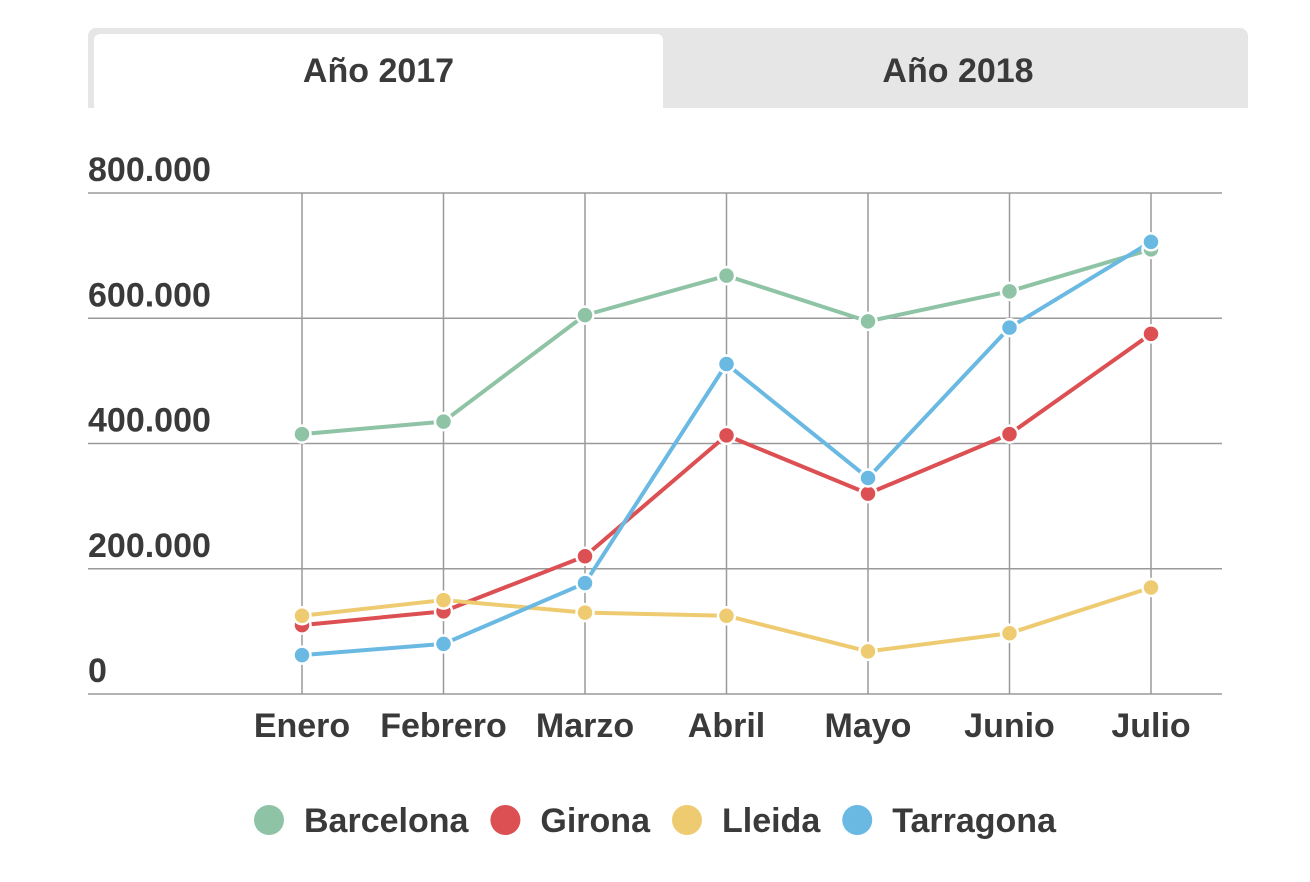 The image size is (1310, 882). I want to click on x-tick-label: Junio, so click(1009, 726).